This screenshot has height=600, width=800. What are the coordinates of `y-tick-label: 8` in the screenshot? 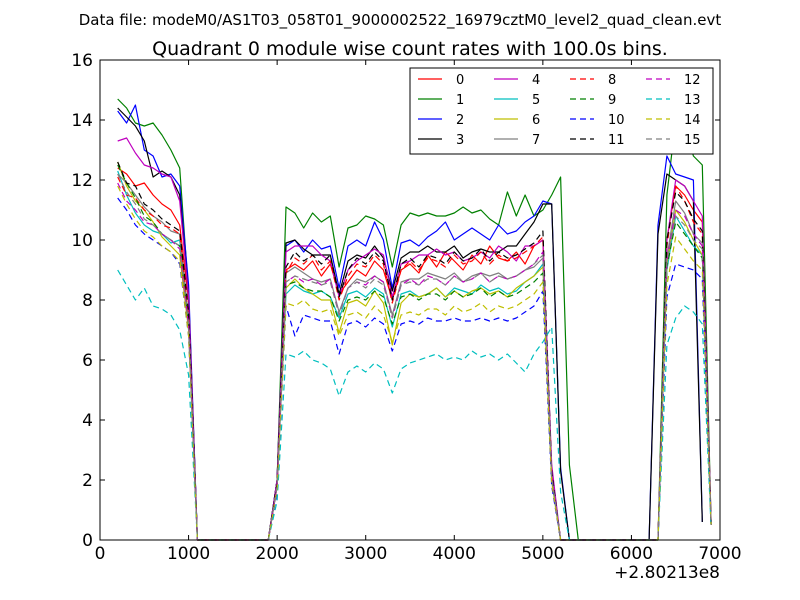 It's located at (87, 301).